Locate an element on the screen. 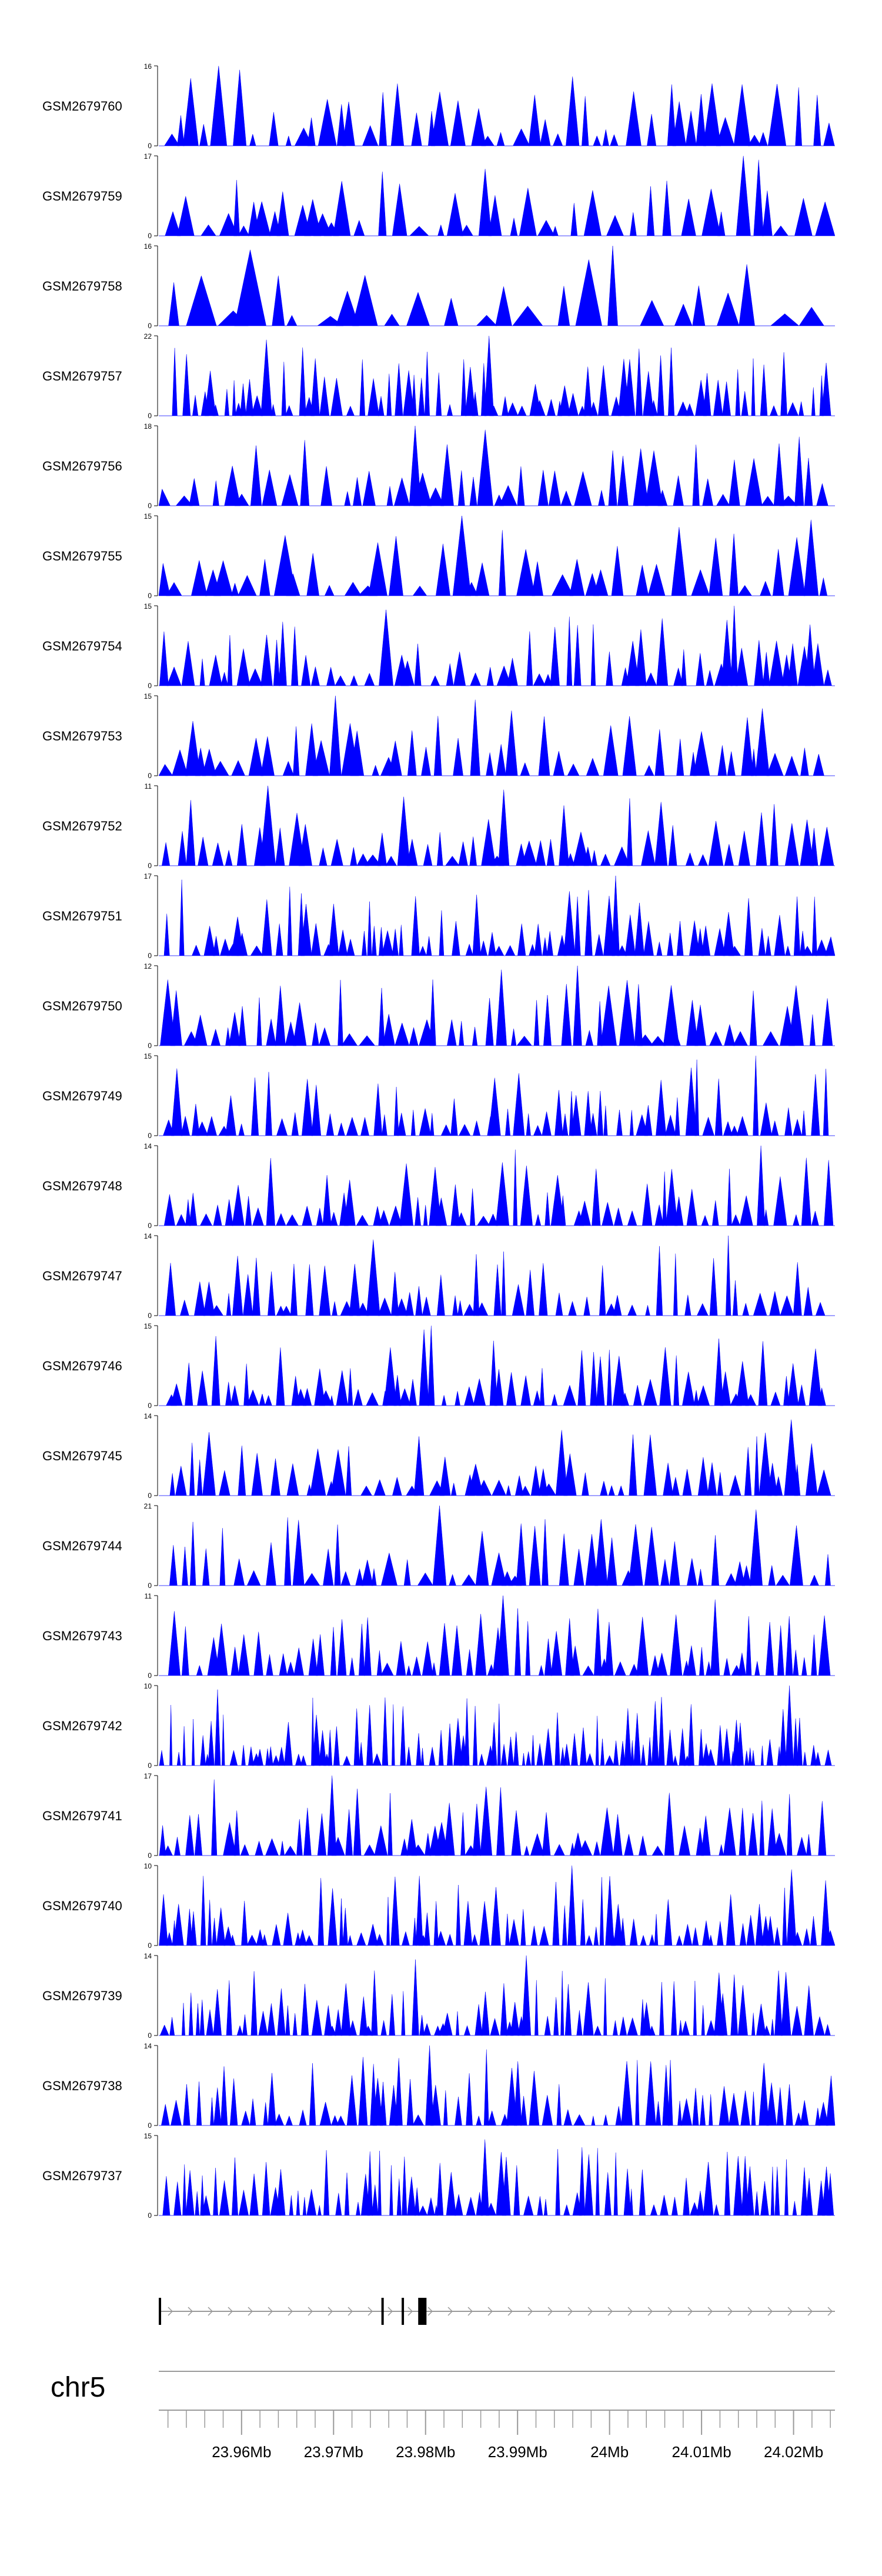 The height and width of the screenshot is (2576, 882). track-GSM2679747: GSM2679747 14 0 is located at coordinates (438, 1276).